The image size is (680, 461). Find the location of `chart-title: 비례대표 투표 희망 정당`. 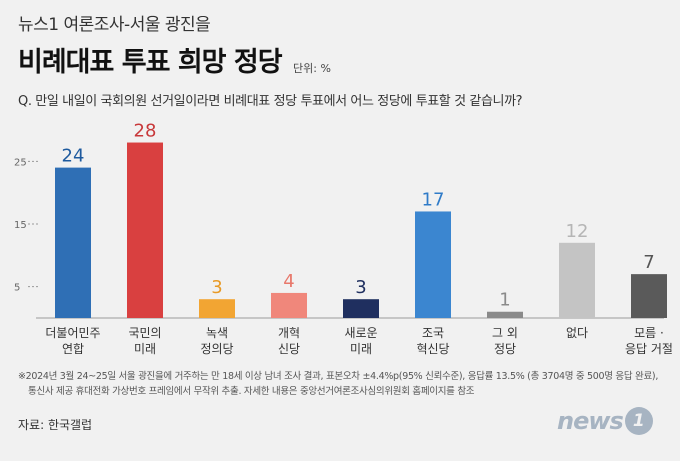

chart-title: 비례대표 투표 희망 정당 is located at coordinates (150, 62).